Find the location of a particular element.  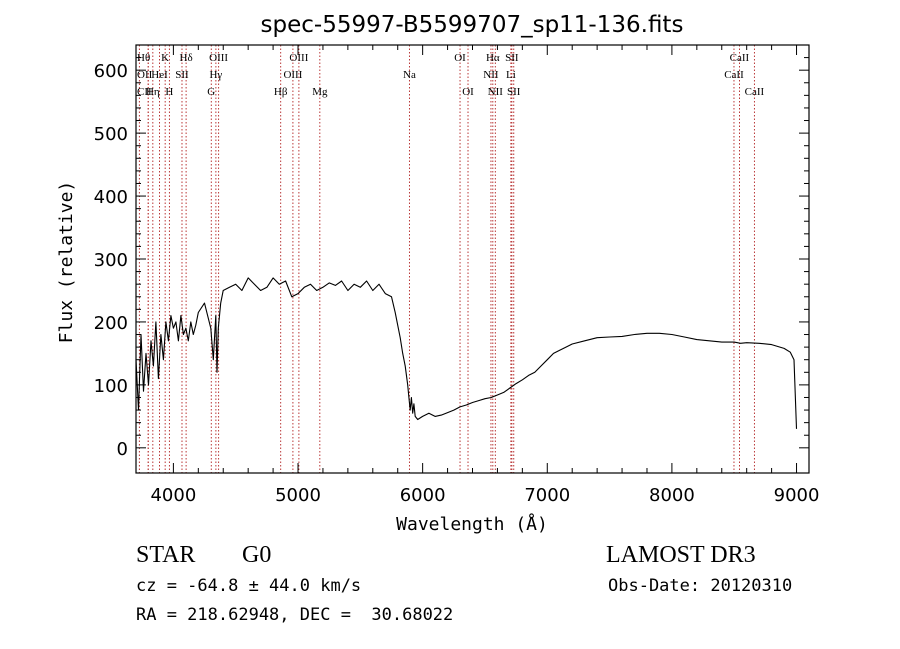

y-tick-label: 300 is located at coordinates (111, 260).